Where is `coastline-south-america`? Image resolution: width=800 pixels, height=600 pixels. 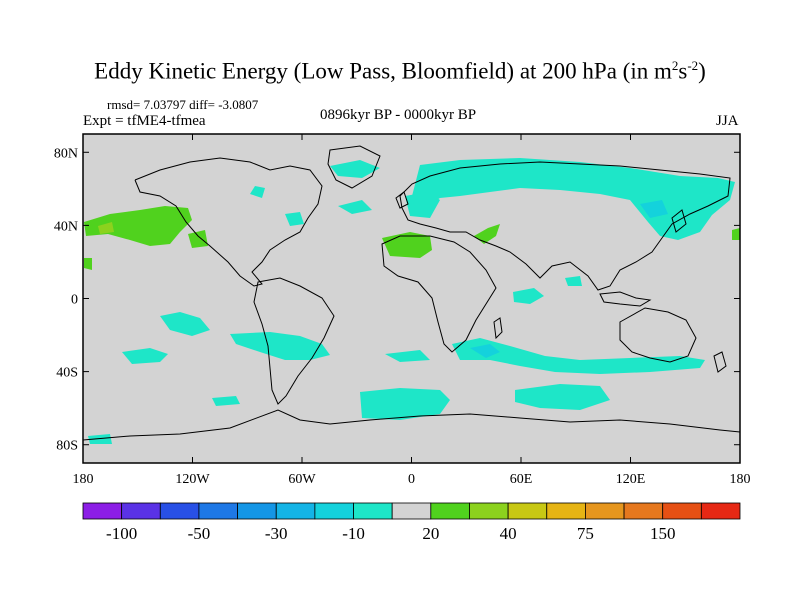 coastline-south-america is located at coordinates (294, 341).